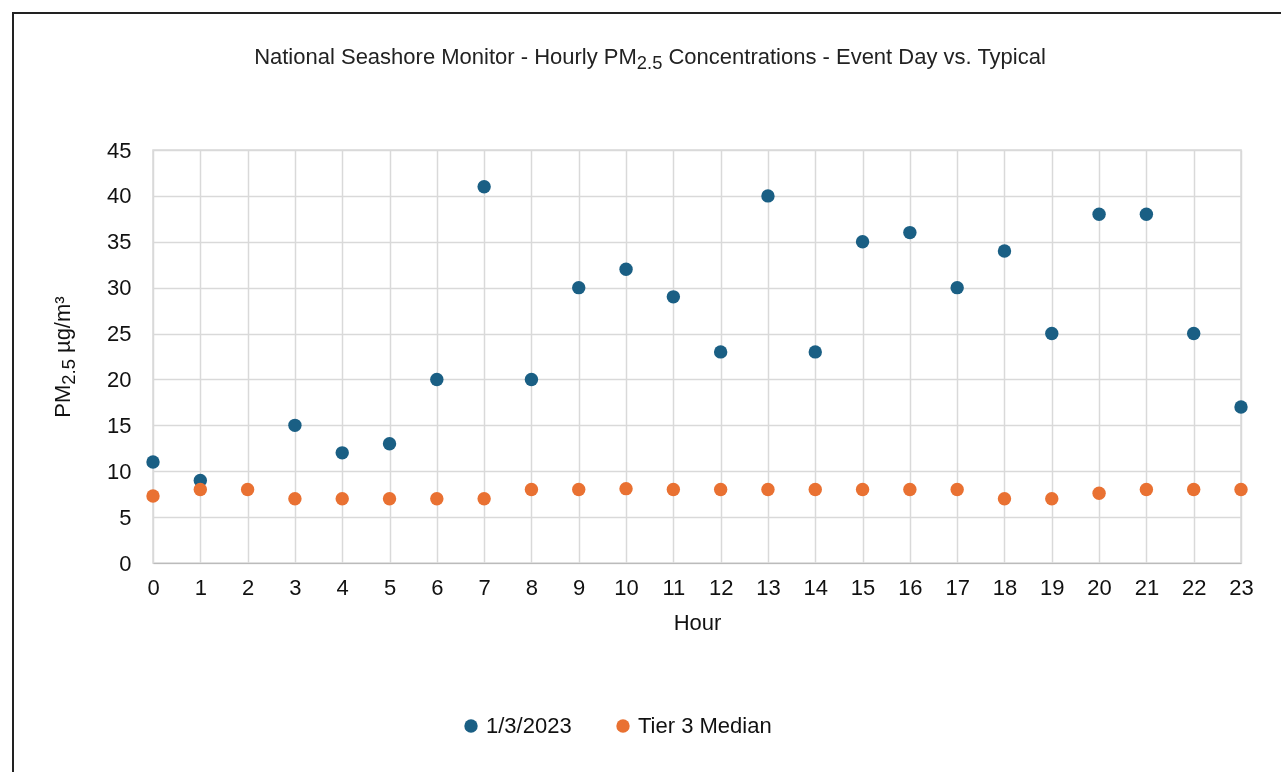 The width and height of the screenshot is (1281, 772). Describe the element at coordinates (119, 334) in the screenshot. I see `y-tick-label: 25` at that location.